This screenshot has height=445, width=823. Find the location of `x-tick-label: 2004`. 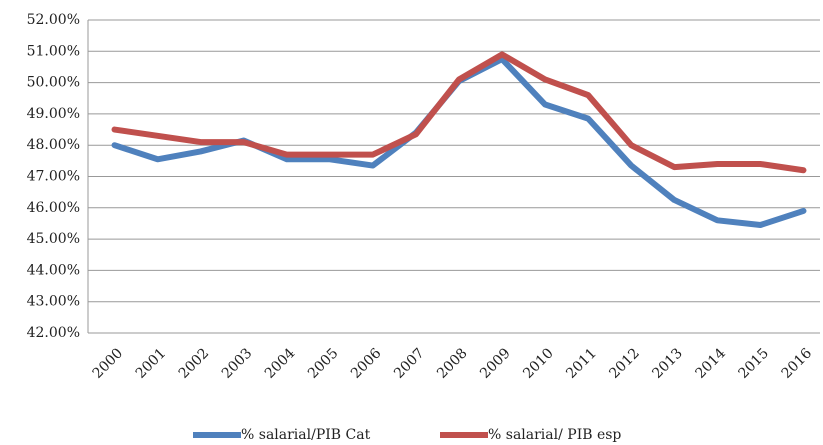

x-tick-label: 2004 is located at coordinates (280, 363).